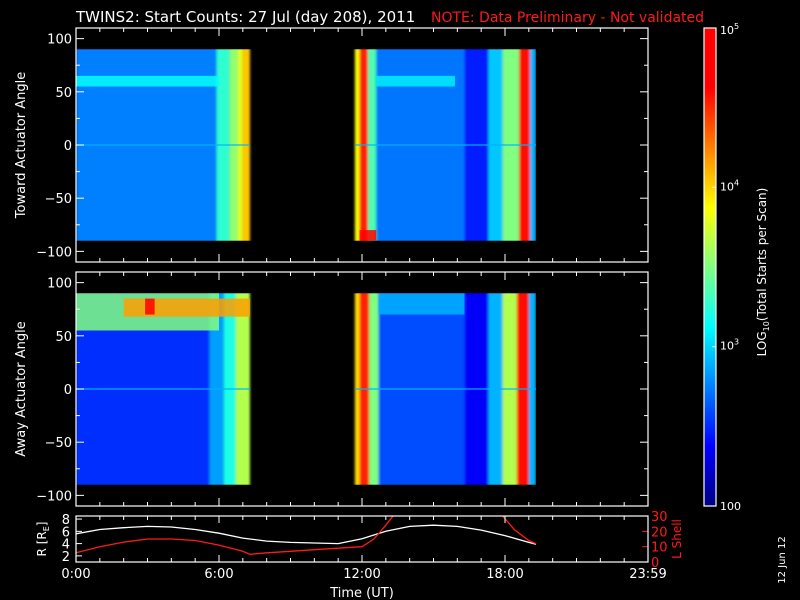 Image resolution: width=800 pixels, height=600 pixels. I want to click on colorbar-title-sub: 10, so click(766, 326).